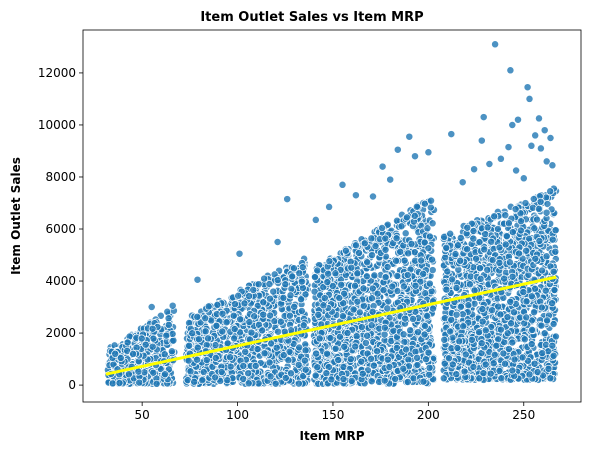 The height and width of the screenshot is (453, 589). I want to click on x-tick-label: 200, so click(428, 415).